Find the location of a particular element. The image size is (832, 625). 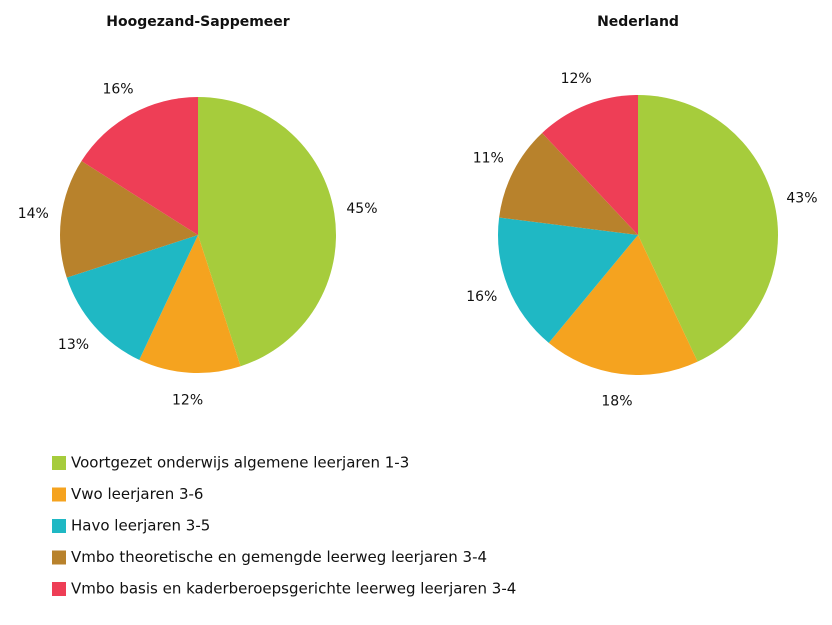

data-label: 14% is located at coordinates (33, 214).